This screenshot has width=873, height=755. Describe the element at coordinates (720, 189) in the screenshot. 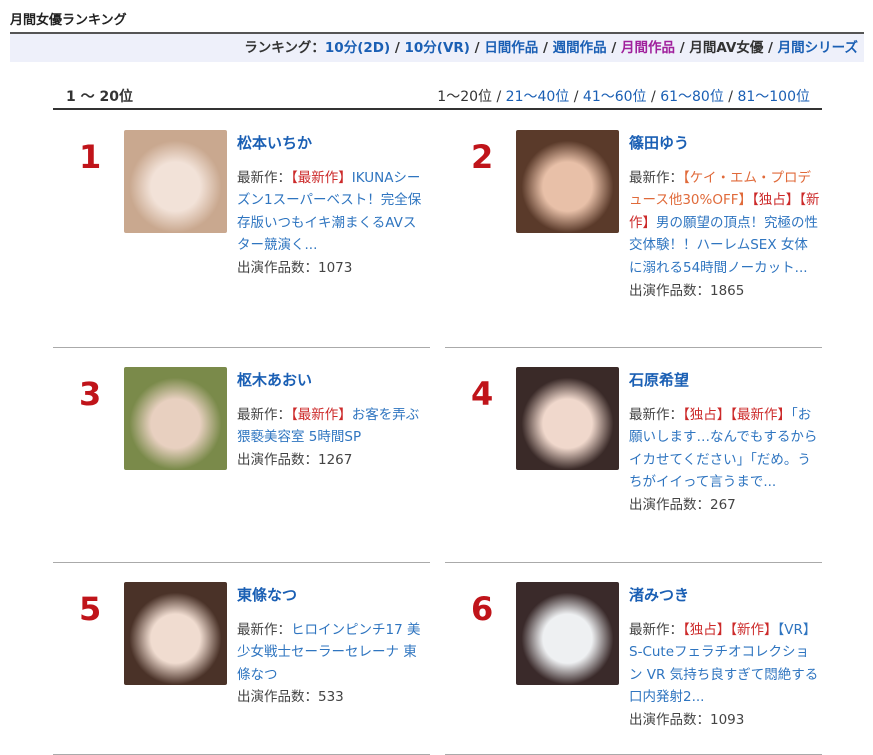

I see `work-segment-promo: 【ケイ・エム・プロデュース他30%OFF】` at that location.